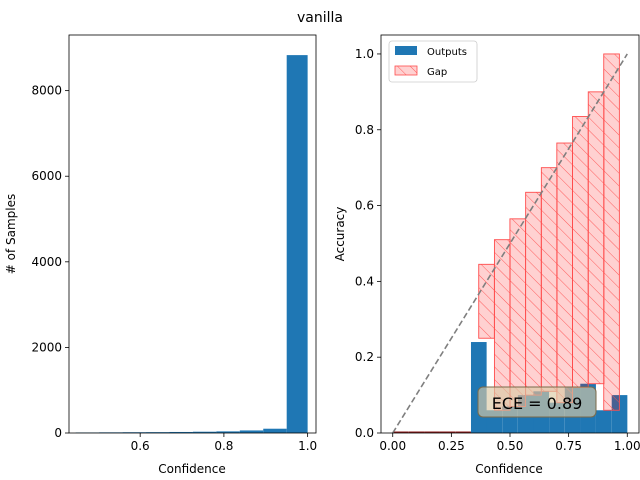 The width and height of the screenshot is (640, 480). What do you see at coordinates (364, 357) in the screenshot?
I see `right-y-tick-label: 0.2` at bounding box center [364, 357].